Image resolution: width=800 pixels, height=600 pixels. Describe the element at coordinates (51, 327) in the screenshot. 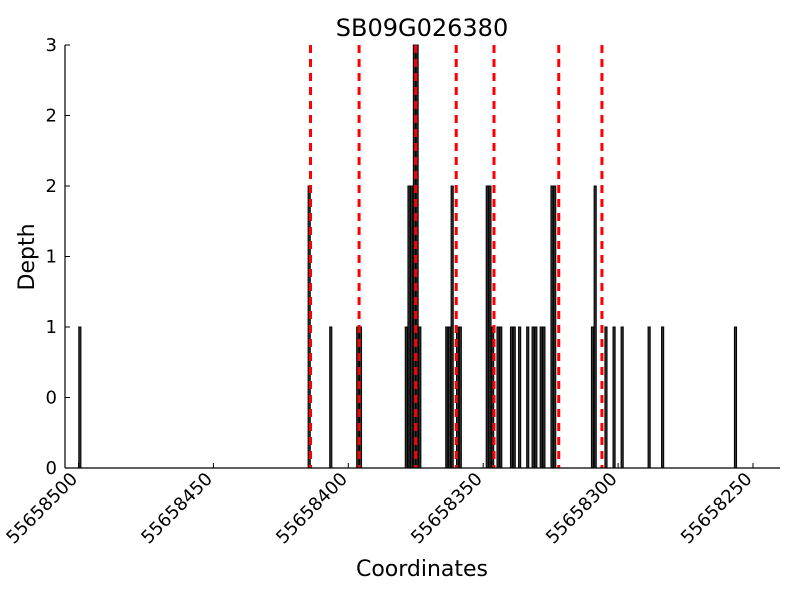

I see `y-tick-label-2: 1` at that location.